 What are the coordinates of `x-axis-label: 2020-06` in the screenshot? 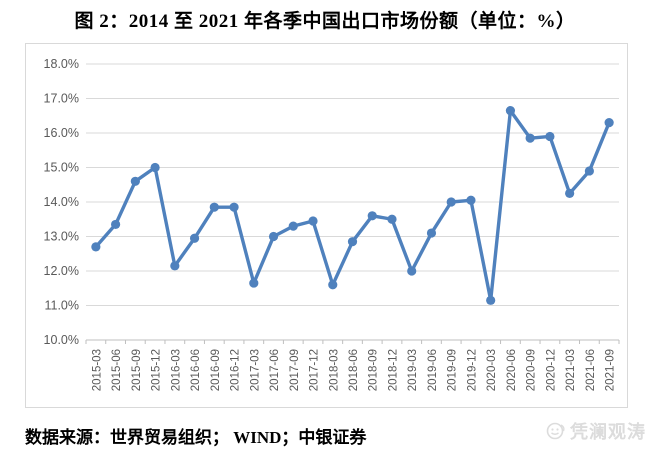 It's located at (512, 370).